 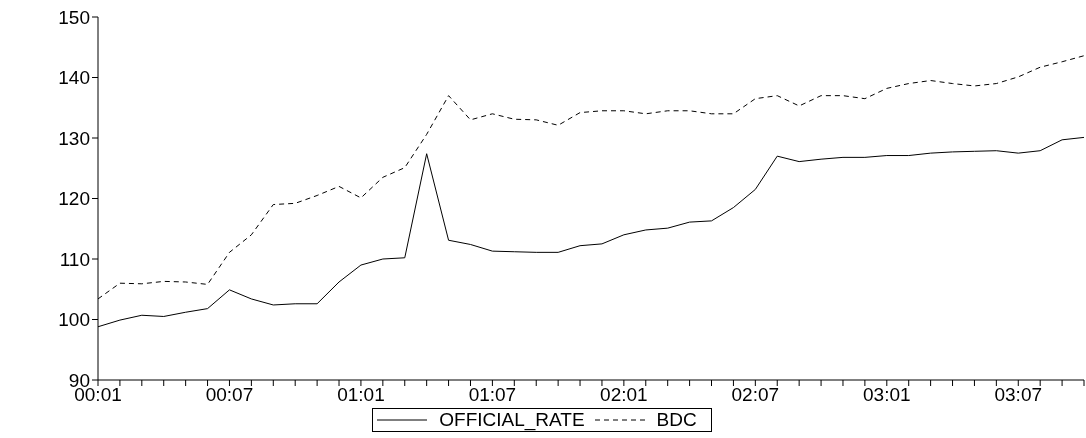 I want to click on legend-label: BDC, so click(x=676, y=420).